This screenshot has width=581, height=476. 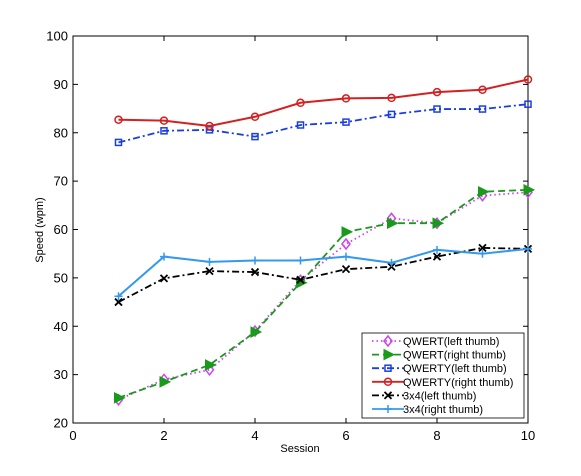 I want to click on legend-item: 3x4(left thumb), so click(x=424, y=396).